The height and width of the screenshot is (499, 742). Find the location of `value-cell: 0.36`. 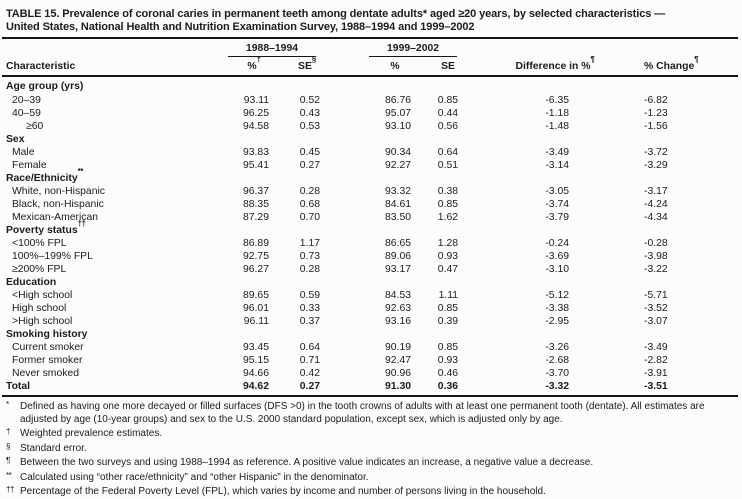

value-cell: 0.36 is located at coordinates (448, 386).